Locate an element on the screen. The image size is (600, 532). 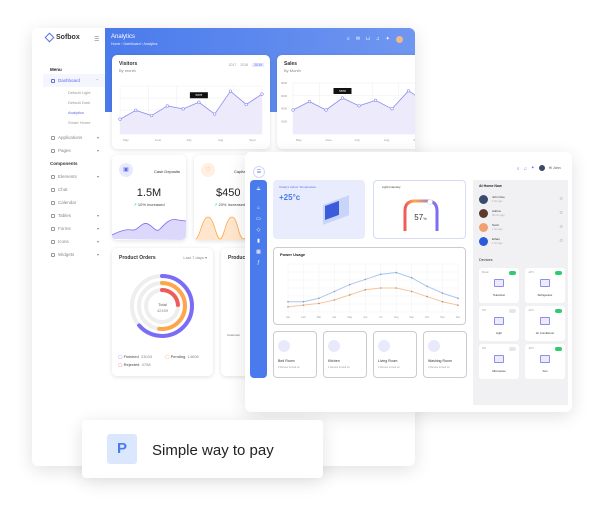
device-card: -20°c Air Conditioner is located at coordinates (545, 323).